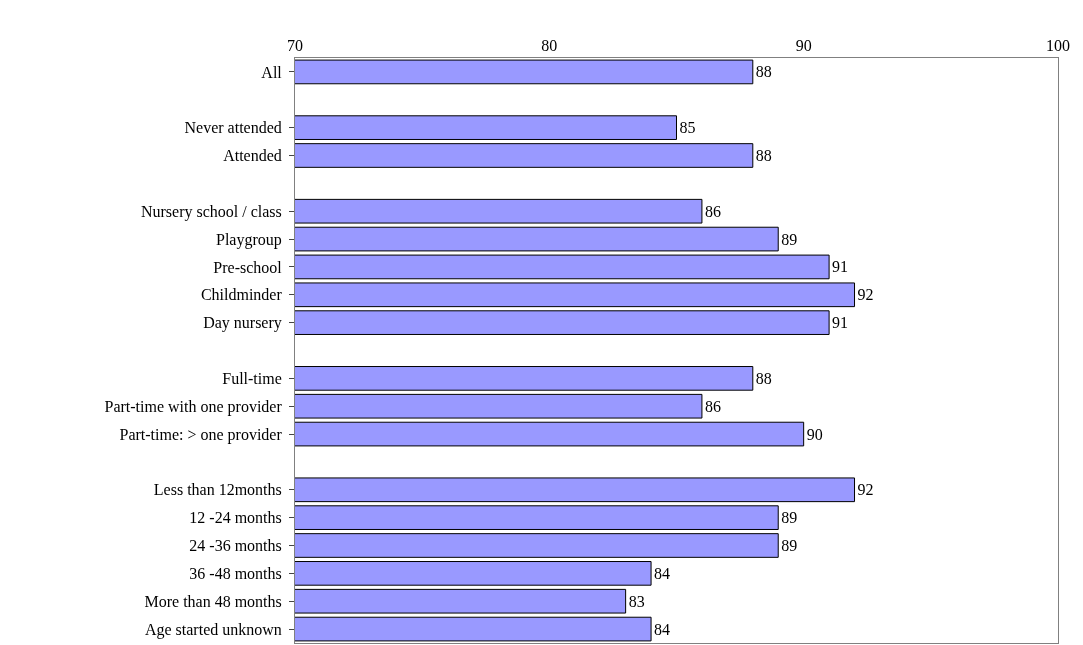 The height and width of the screenshot is (645, 1083). Describe the element at coordinates (295, 45) in the screenshot. I see `x-tick-label: 70` at that location.